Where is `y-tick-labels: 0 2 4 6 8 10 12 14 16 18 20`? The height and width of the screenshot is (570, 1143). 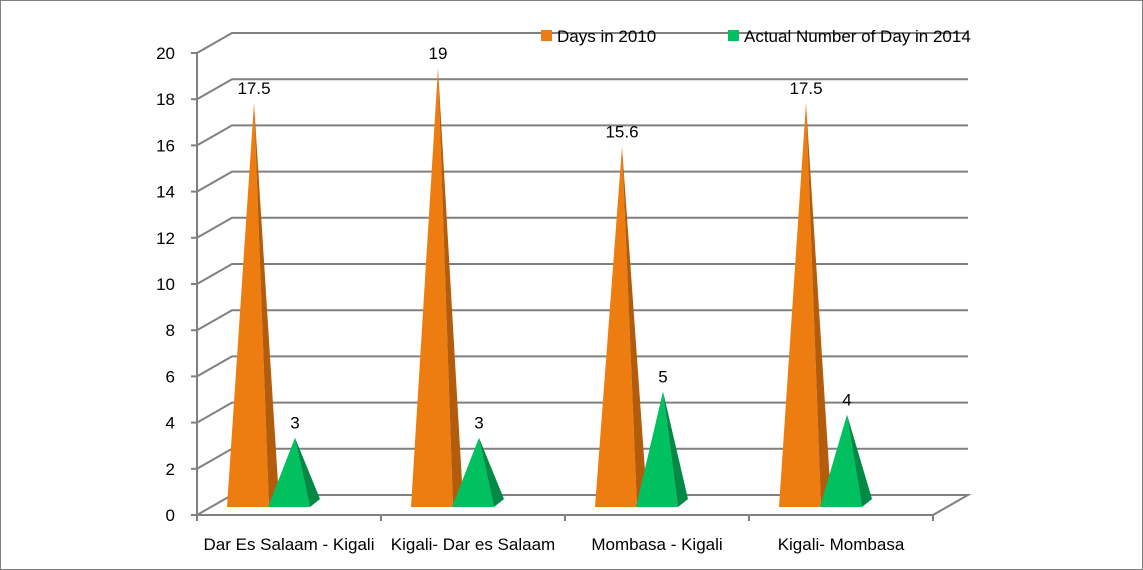 y-tick-labels: 0 2 4 6 8 10 12 14 16 18 20 is located at coordinates (165, 284).